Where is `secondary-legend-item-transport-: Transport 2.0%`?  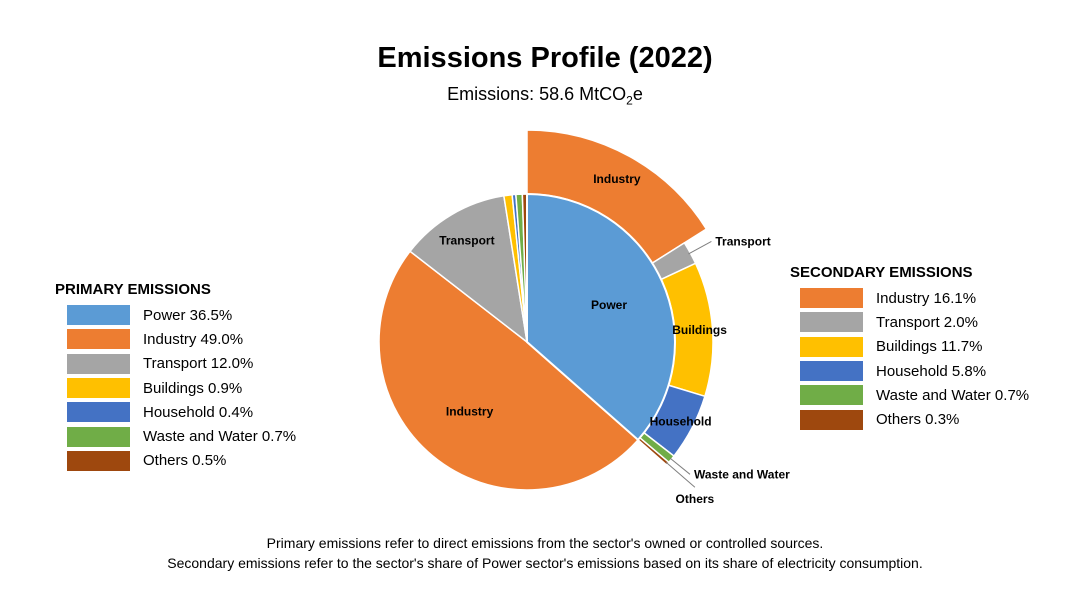
secondary-legend-item-transport-: Transport 2.0% is located at coordinates (914, 322).